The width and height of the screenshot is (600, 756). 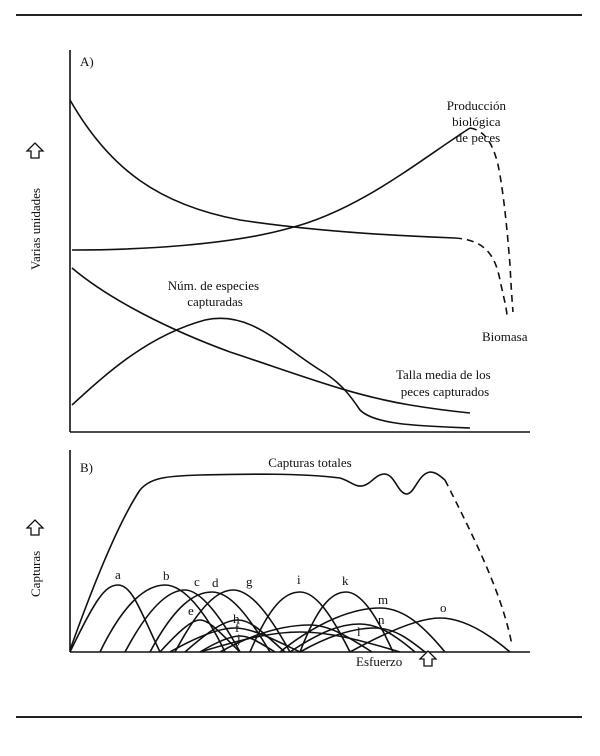 I want to click on panel-b-y-arrow-icon, so click(x=35, y=527).